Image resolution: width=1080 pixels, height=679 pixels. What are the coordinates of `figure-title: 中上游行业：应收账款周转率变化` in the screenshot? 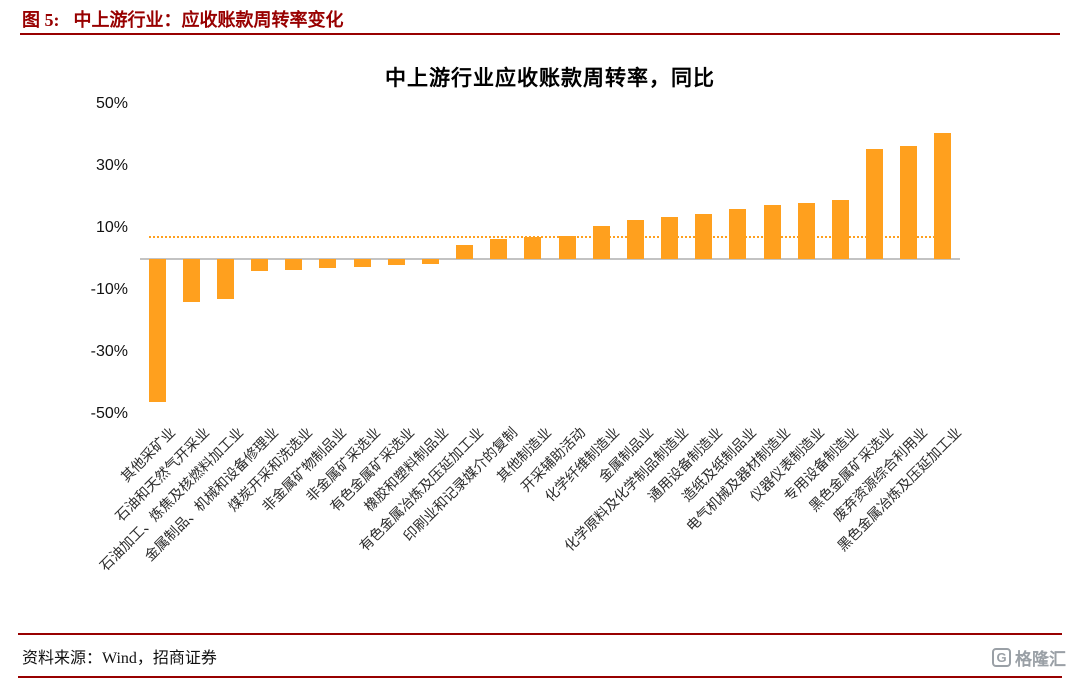 It's located at (208, 20).